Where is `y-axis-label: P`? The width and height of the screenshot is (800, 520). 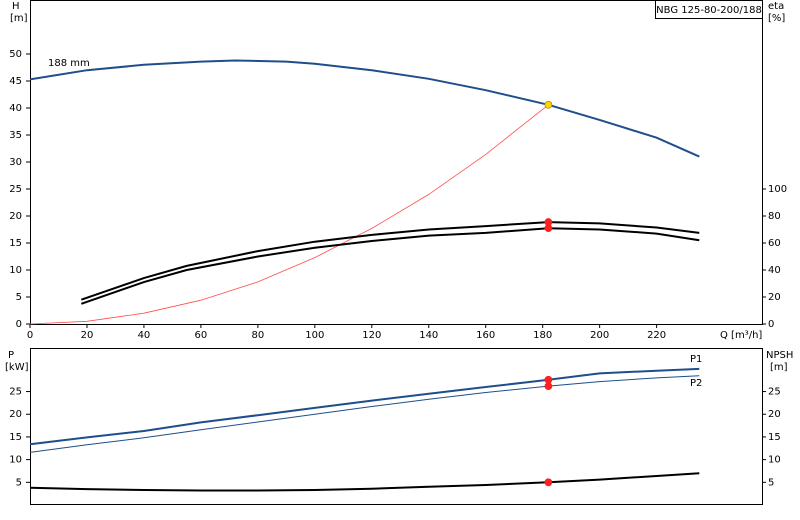 y-axis-label: P is located at coordinates (11, 355).